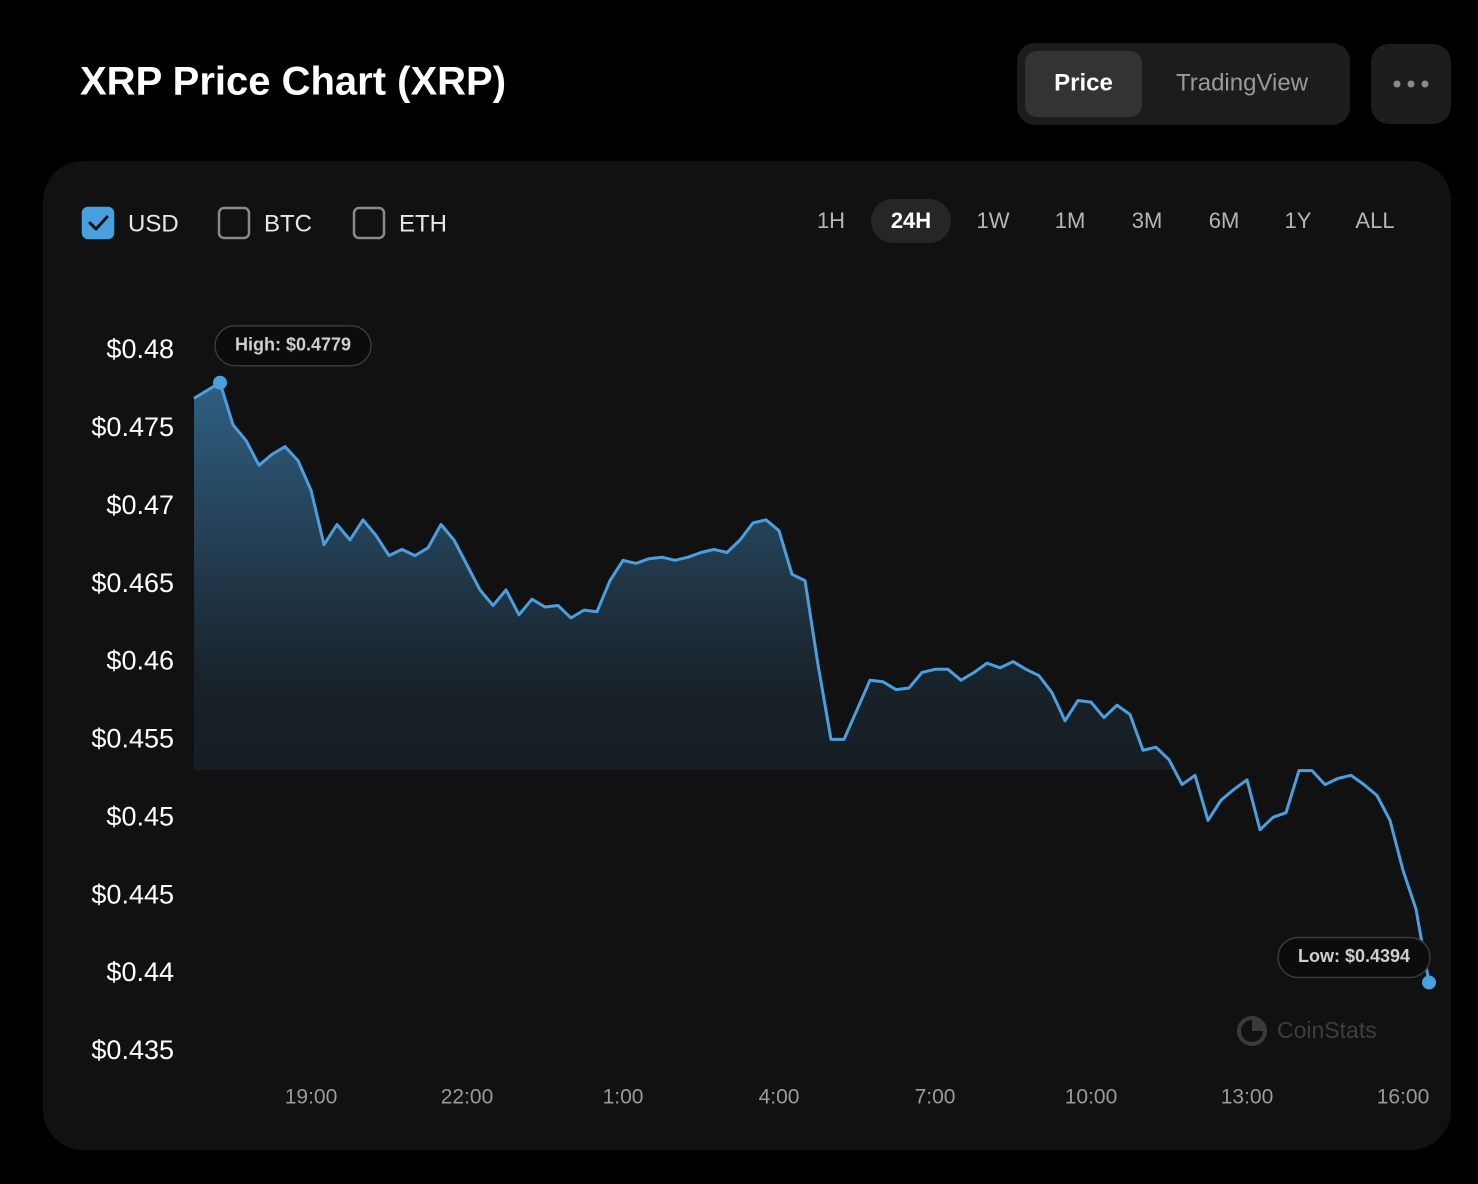 Image resolution: width=1478 pixels, height=1184 pixels. I want to click on range-active, so click(911, 221).